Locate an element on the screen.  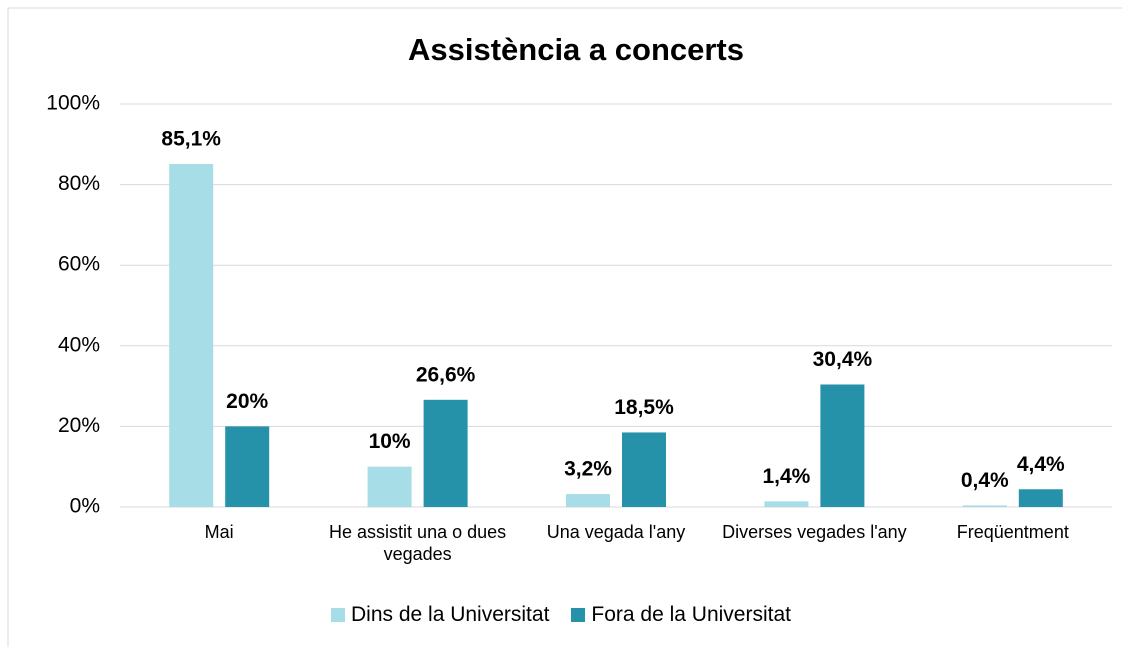
data-label: 3,2% is located at coordinates (588, 469).